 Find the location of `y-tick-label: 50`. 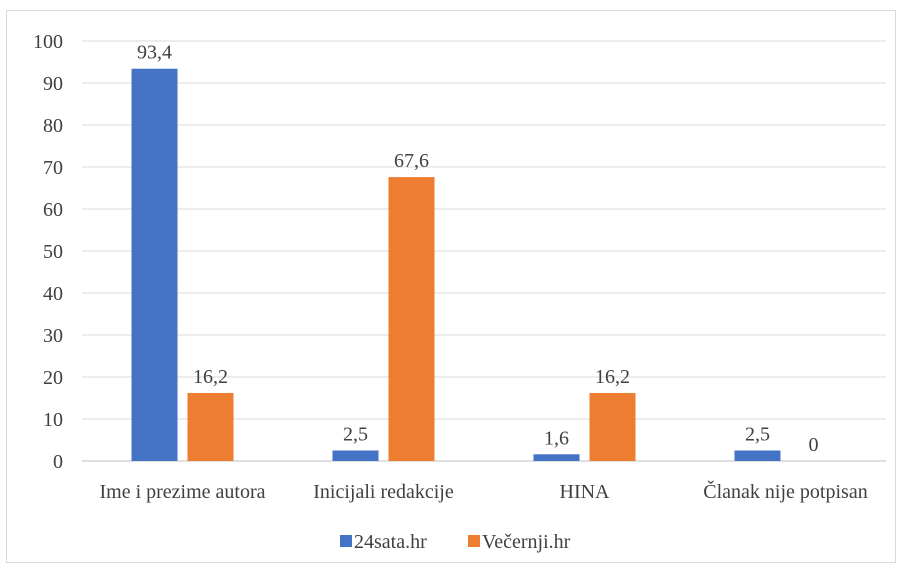

y-tick-label: 50 is located at coordinates (53, 252).